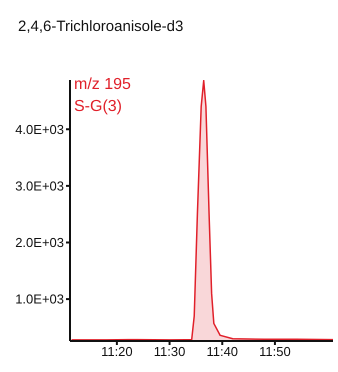 The height and width of the screenshot is (372, 338). What do you see at coordinates (222, 352) in the screenshot?
I see `x-tick-label: 11:40` at bounding box center [222, 352].